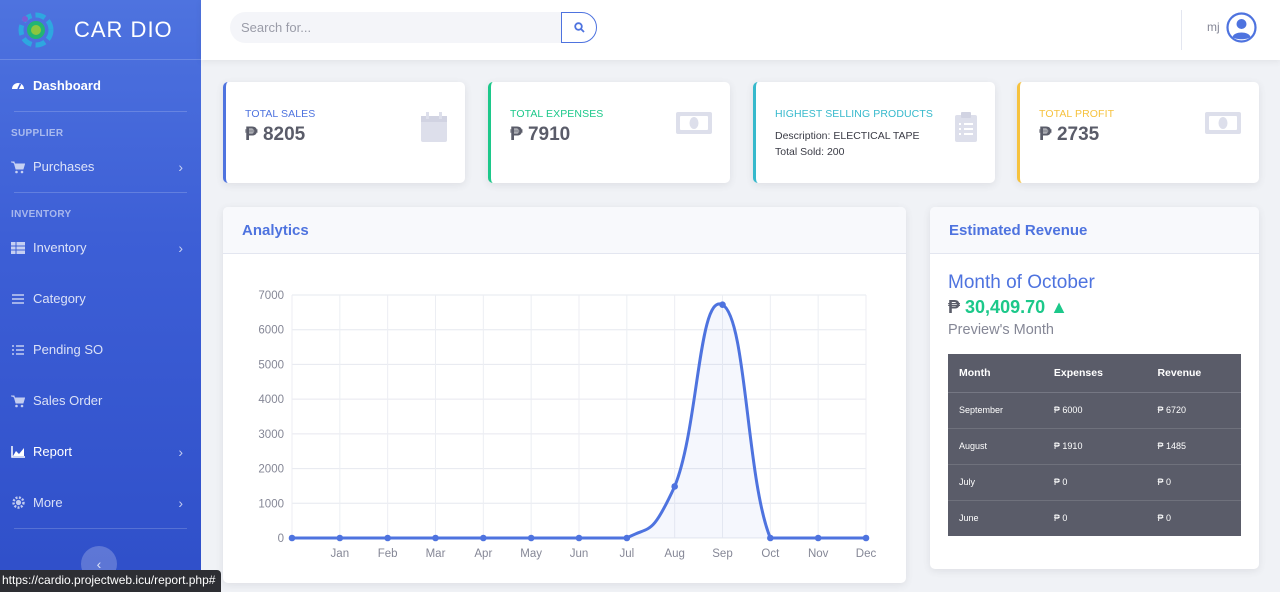  I want to click on sidebar-heading-supplier: SUPPLIER, so click(37, 133).